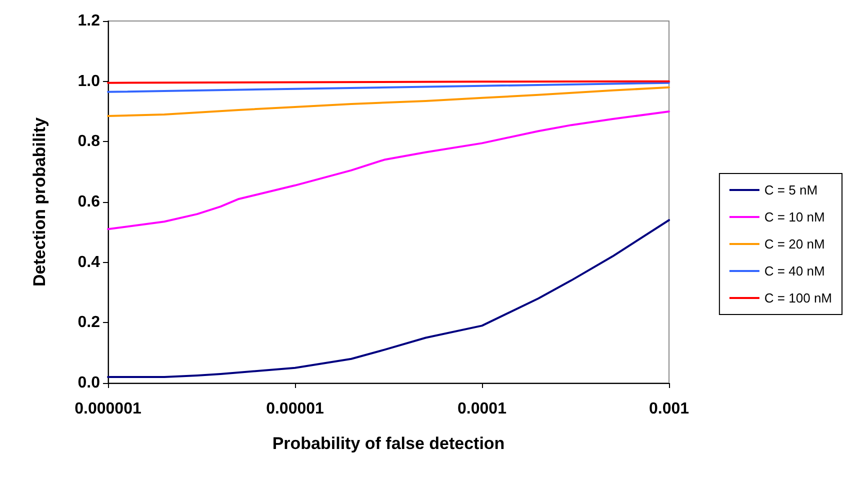 The width and height of the screenshot is (850, 488). What do you see at coordinates (798, 298) in the screenshot?
I see `legend-label: C = 100 nM` at bounding box center [798, 298].